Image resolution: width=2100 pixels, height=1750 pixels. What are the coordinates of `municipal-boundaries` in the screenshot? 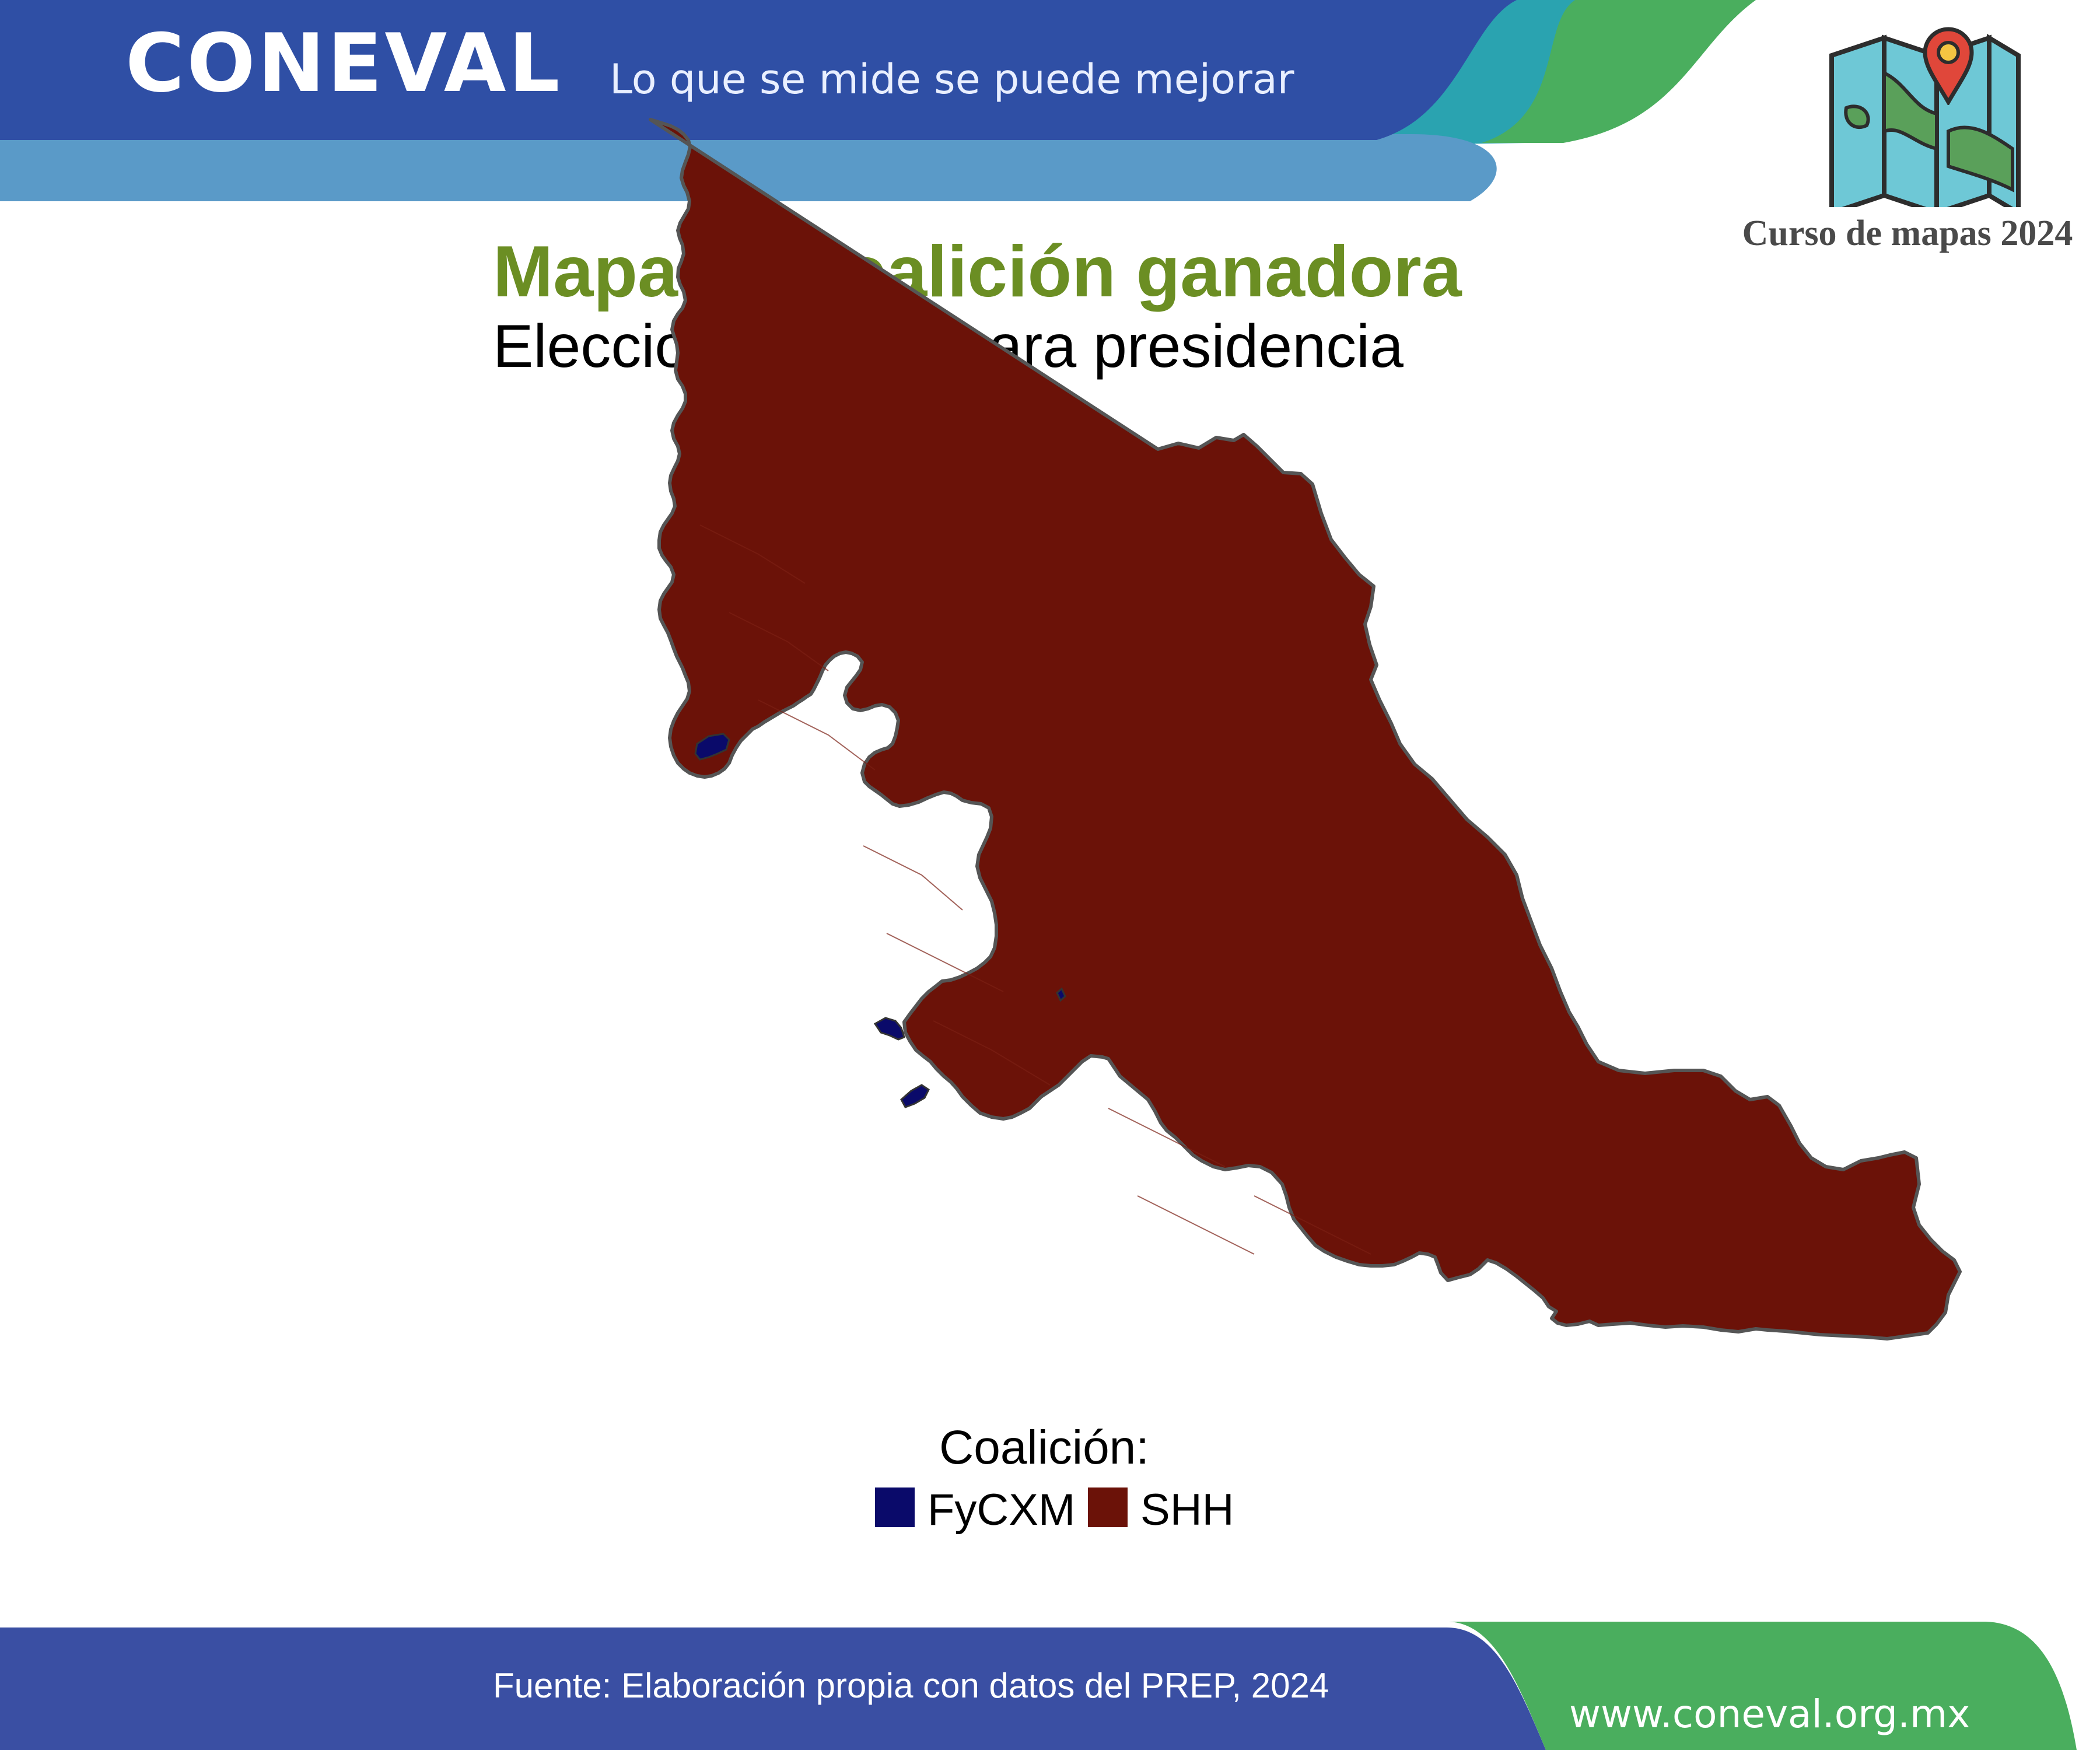 It's located at (1035, 889).